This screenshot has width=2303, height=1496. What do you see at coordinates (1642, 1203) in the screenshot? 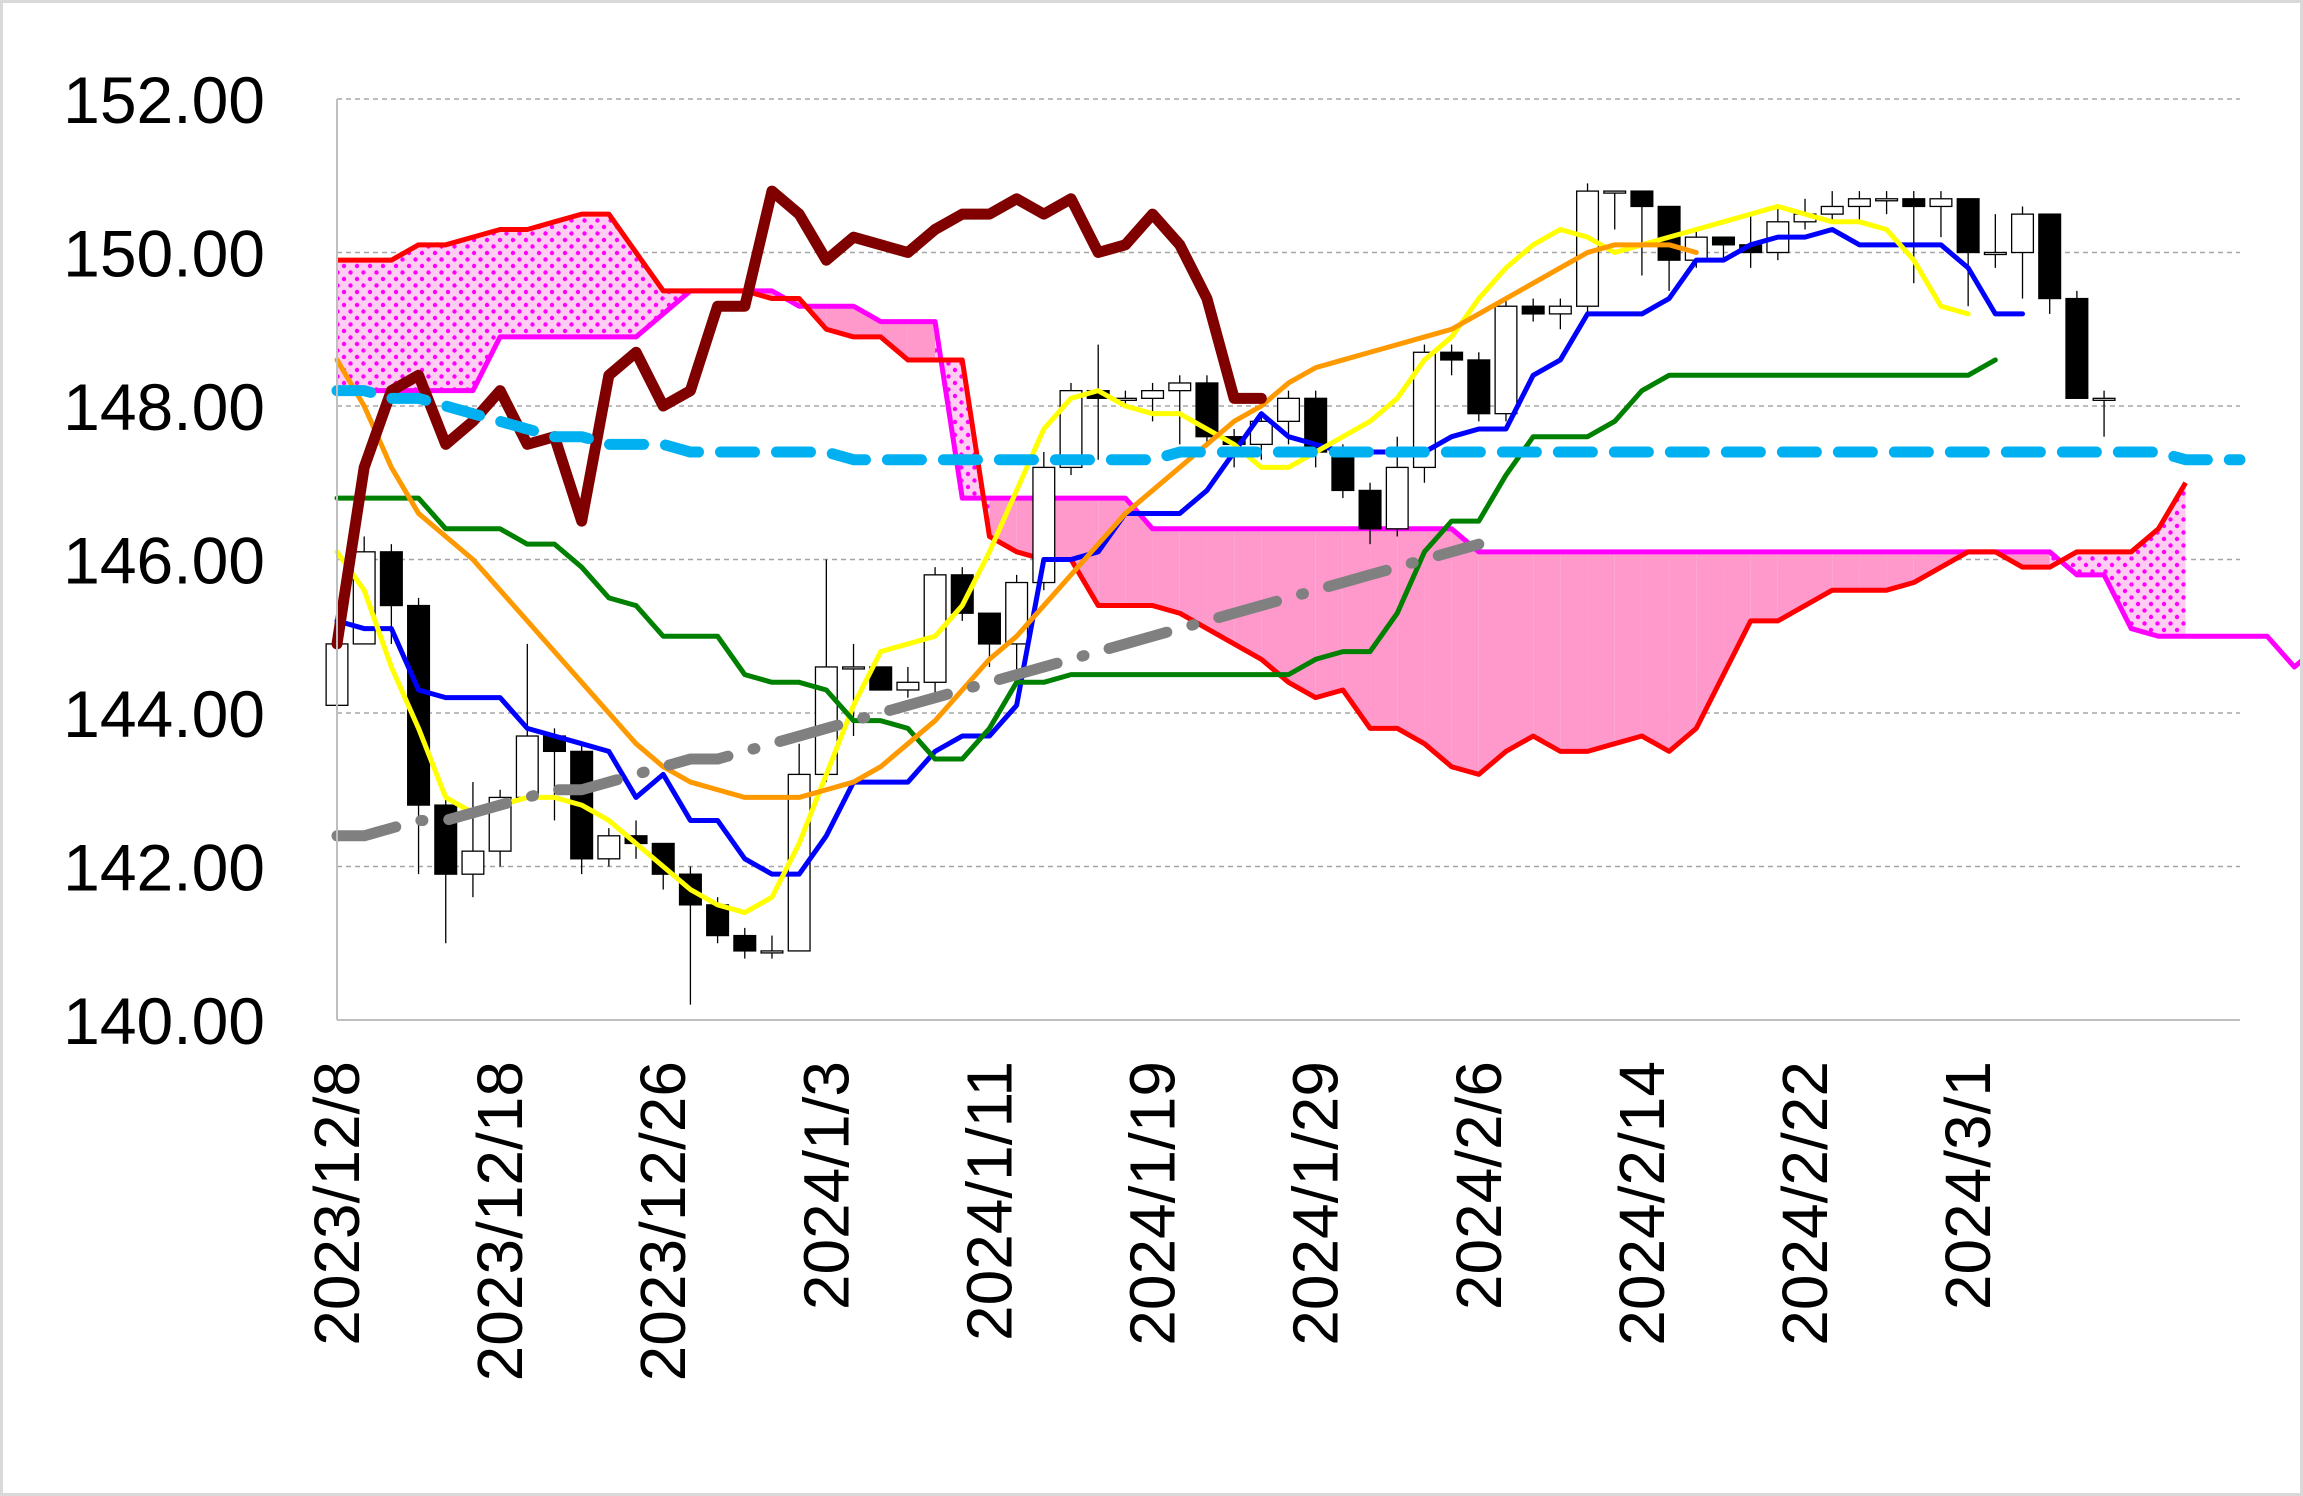
I see `x-tick-label: 2024/2/14` at bounding box center [1642, 1203].